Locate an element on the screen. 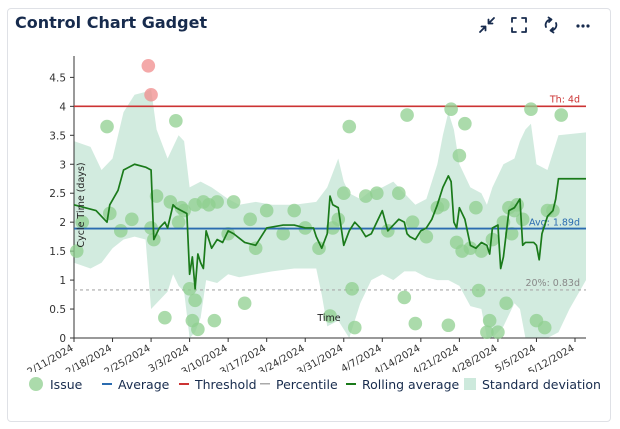 The height and width of the screenshot is (429, 620). legend-label-average: Average is located at coordinates (144, 384).